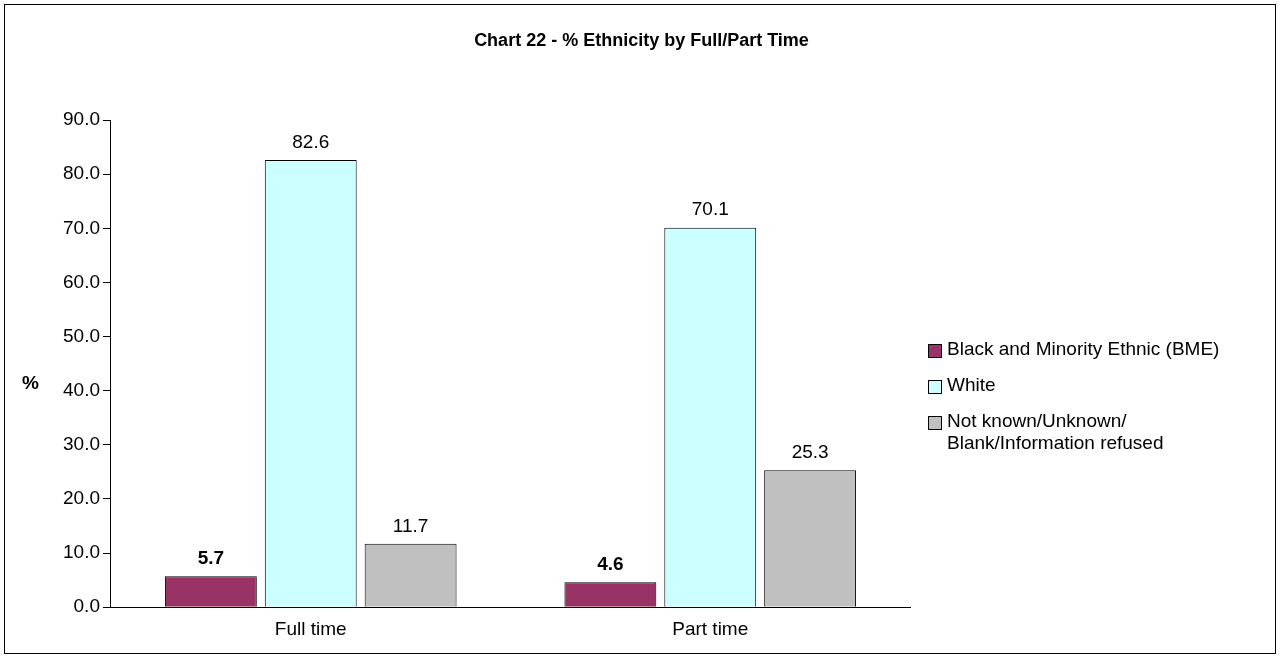 This screenshot has height=659, width=1283. What do you see at coordinates (710, 628) in the screenshot?
I see `x-tick-label: Part time` at bounding box center [710, 628].